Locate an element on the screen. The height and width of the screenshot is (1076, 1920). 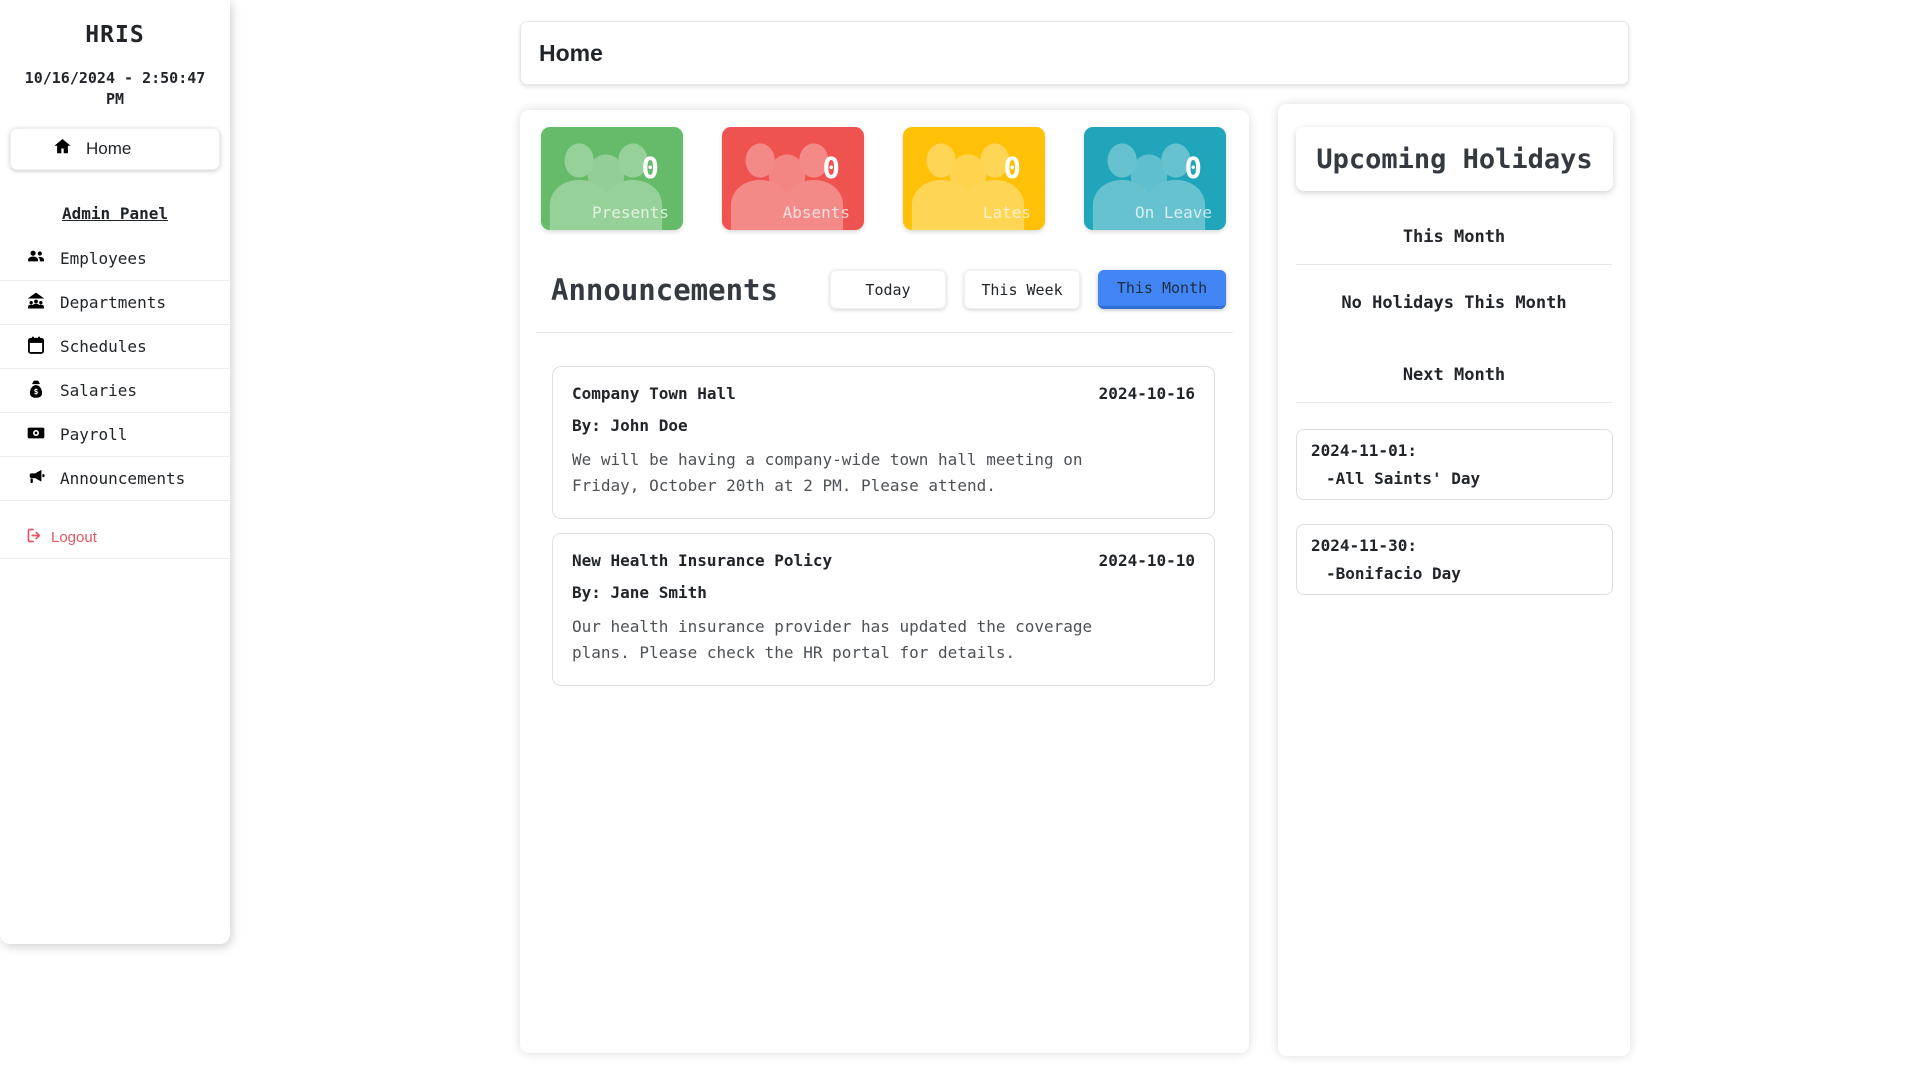
stat-card-presents: 0 Presents is located at coordinates (612, 178).